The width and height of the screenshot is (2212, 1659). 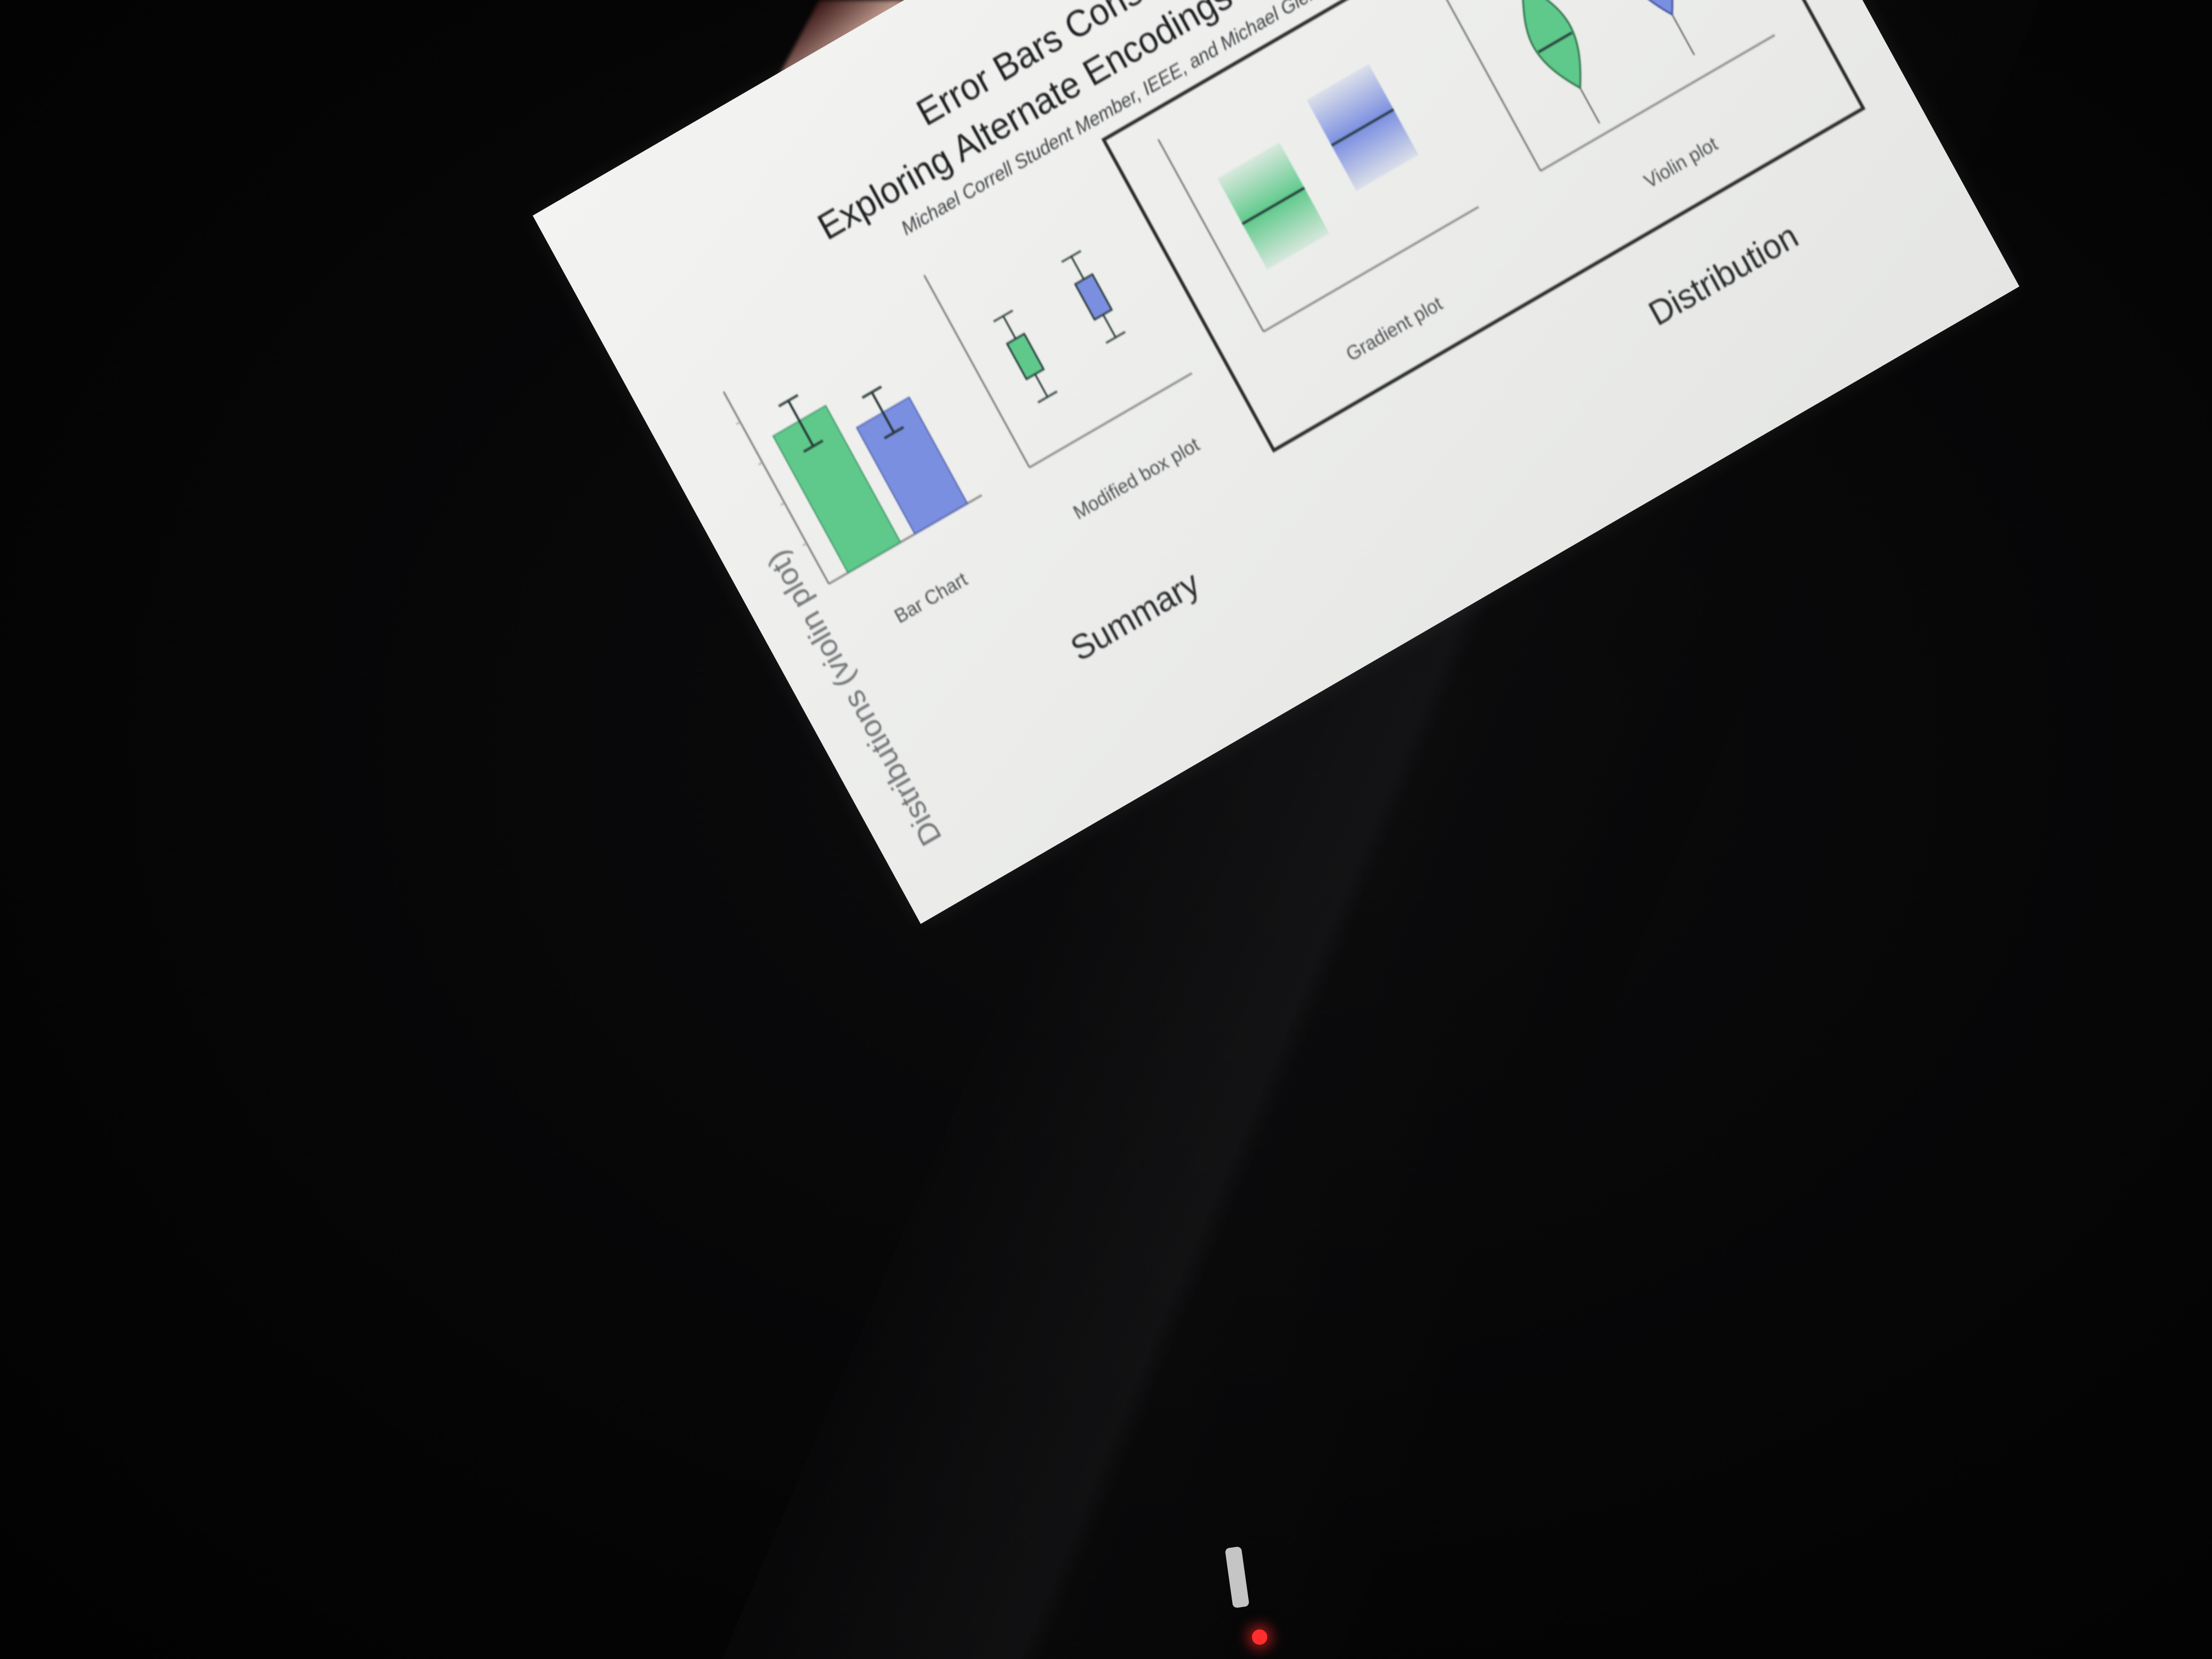 I want to click on red-status-led, so click(x=1259, y=1637).